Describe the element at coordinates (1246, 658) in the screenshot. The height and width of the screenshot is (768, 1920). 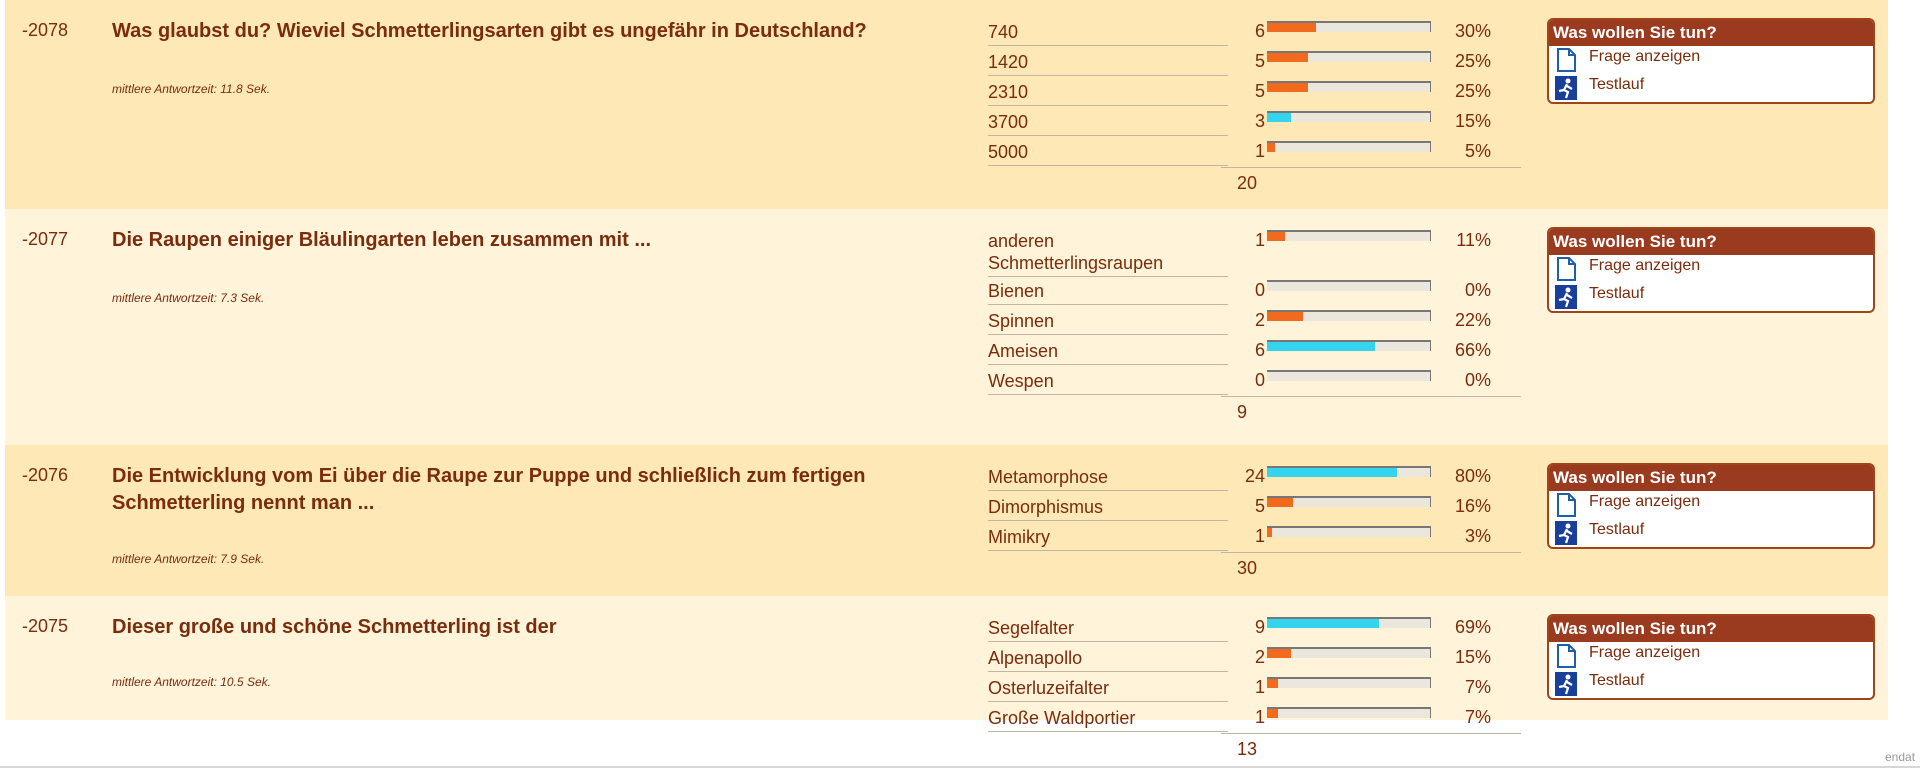
I see `answer-row: Alpenapollo 2 15%` at that location.